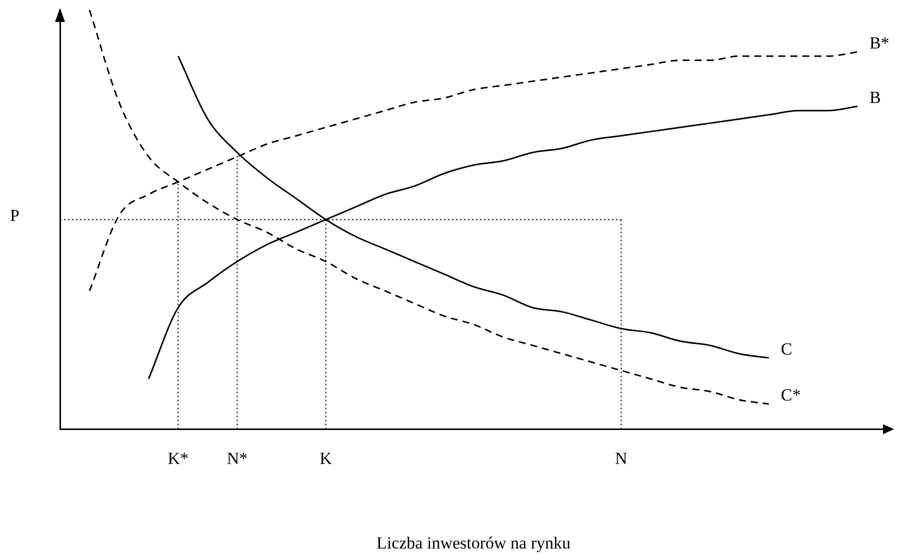  I want to click on x-tick-label: K, so click(326, 458).